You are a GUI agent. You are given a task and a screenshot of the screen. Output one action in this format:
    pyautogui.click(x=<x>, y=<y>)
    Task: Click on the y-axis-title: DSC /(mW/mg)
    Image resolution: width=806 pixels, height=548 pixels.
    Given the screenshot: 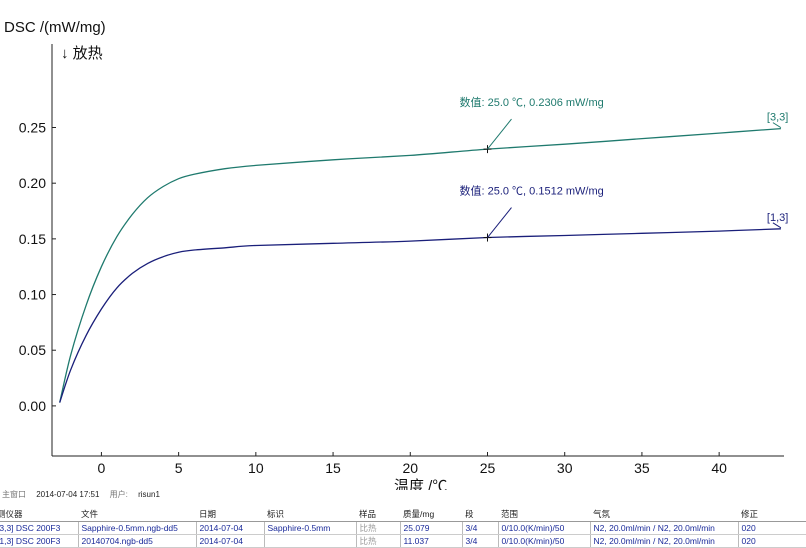 What is the action you would take?
    pyautogui.click(x=55, y=27)
    